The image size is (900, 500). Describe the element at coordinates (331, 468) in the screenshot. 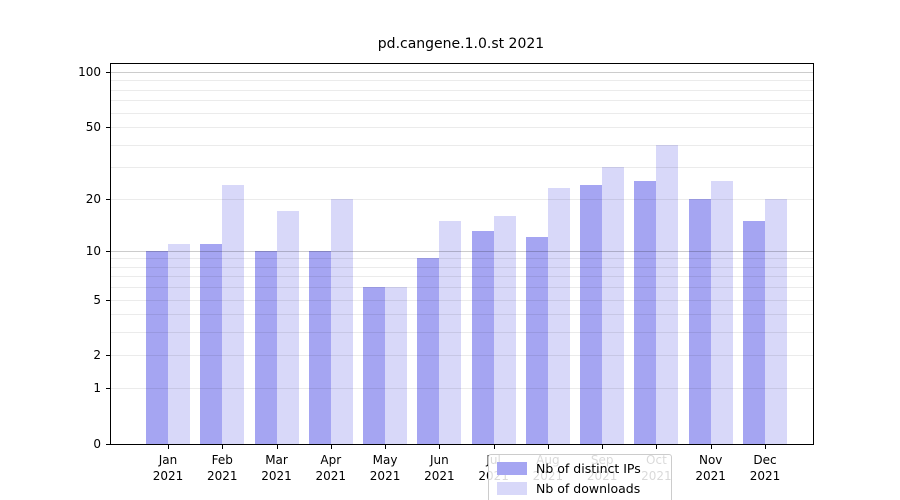

I see `x-label-apr: Apr 2021` at that location.